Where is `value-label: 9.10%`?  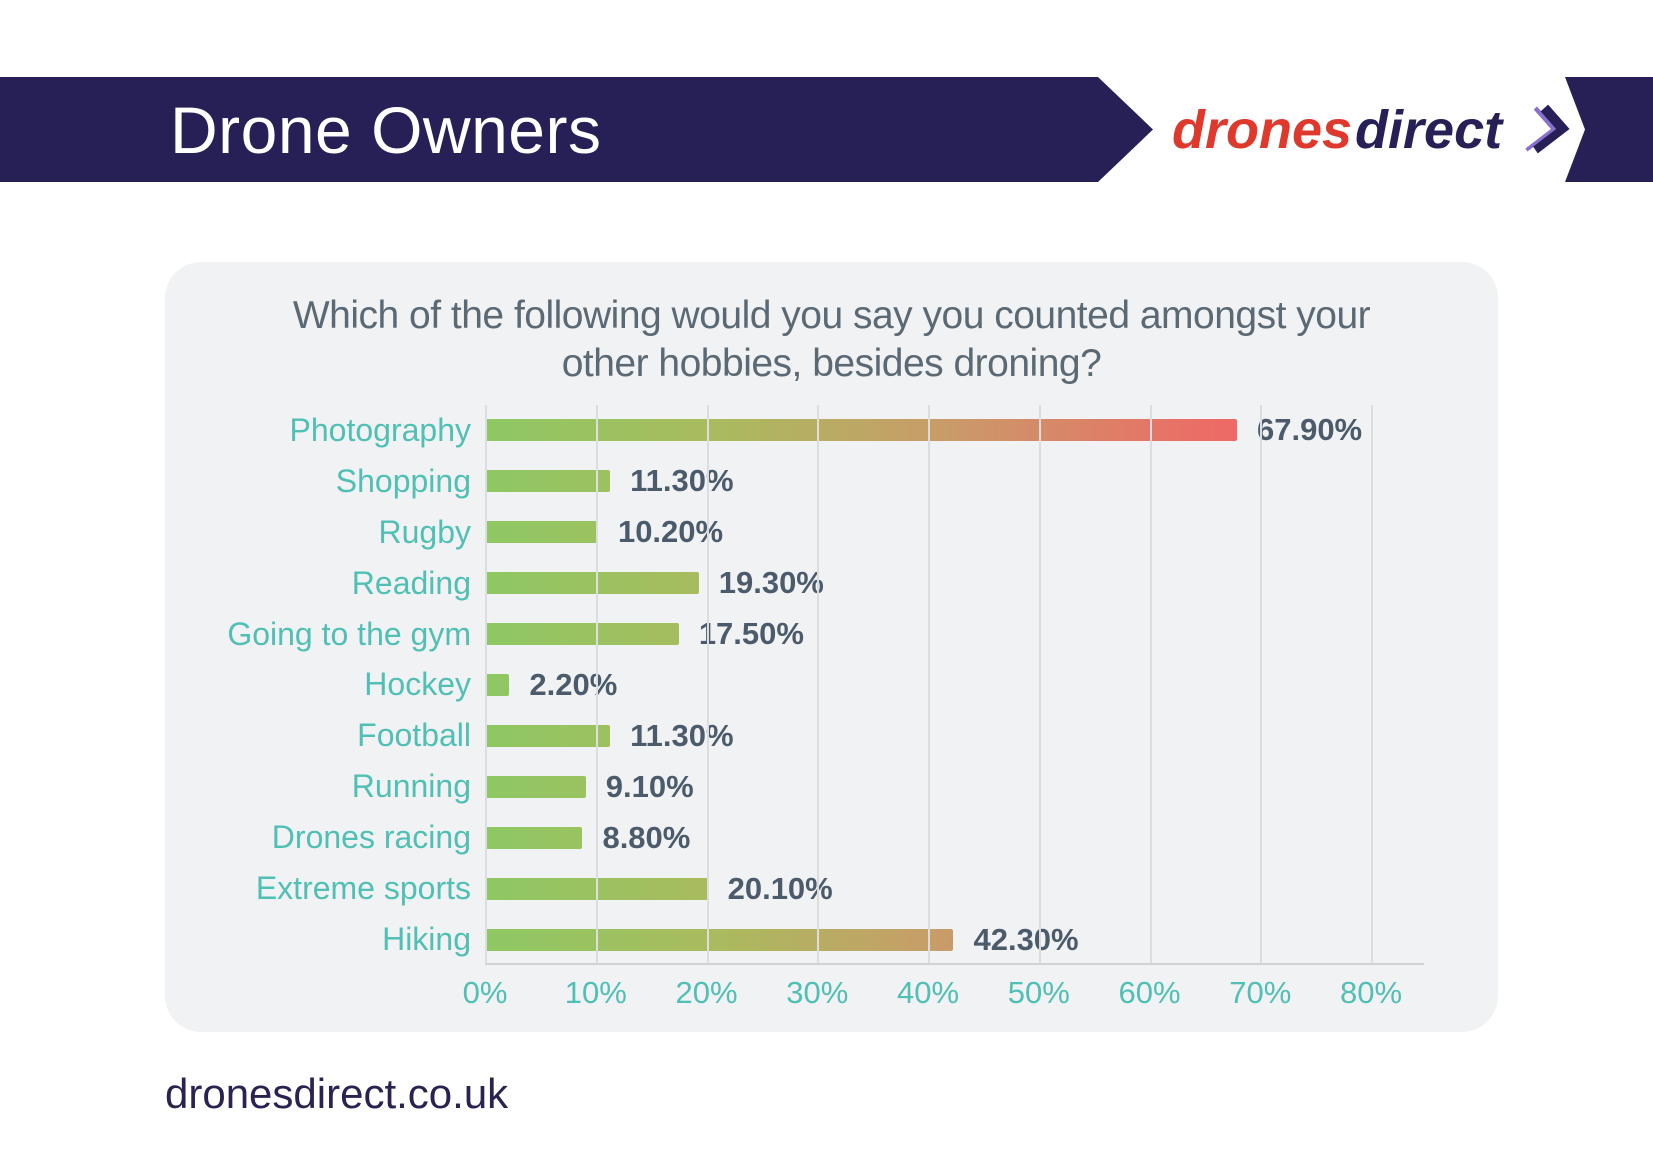 value-label: 9.10% is located at coordinates (649, 786).